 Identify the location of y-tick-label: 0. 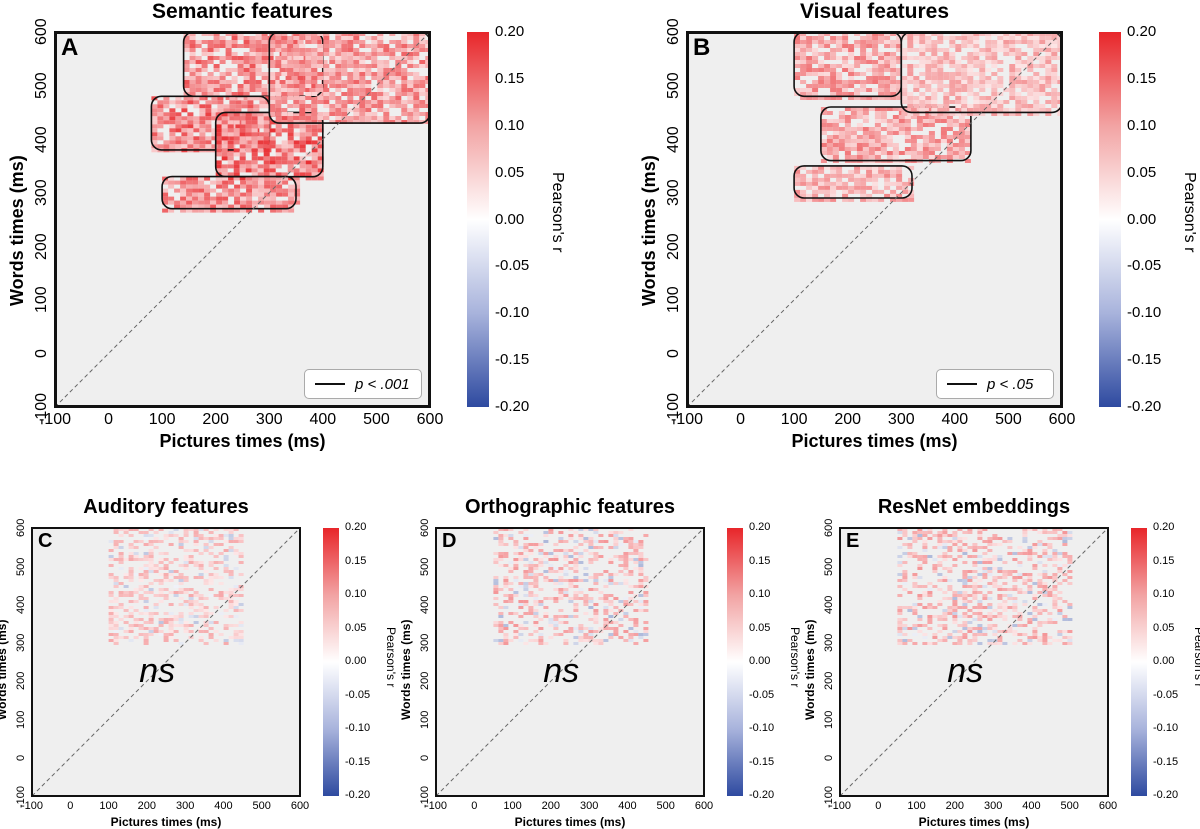
(673, 353).